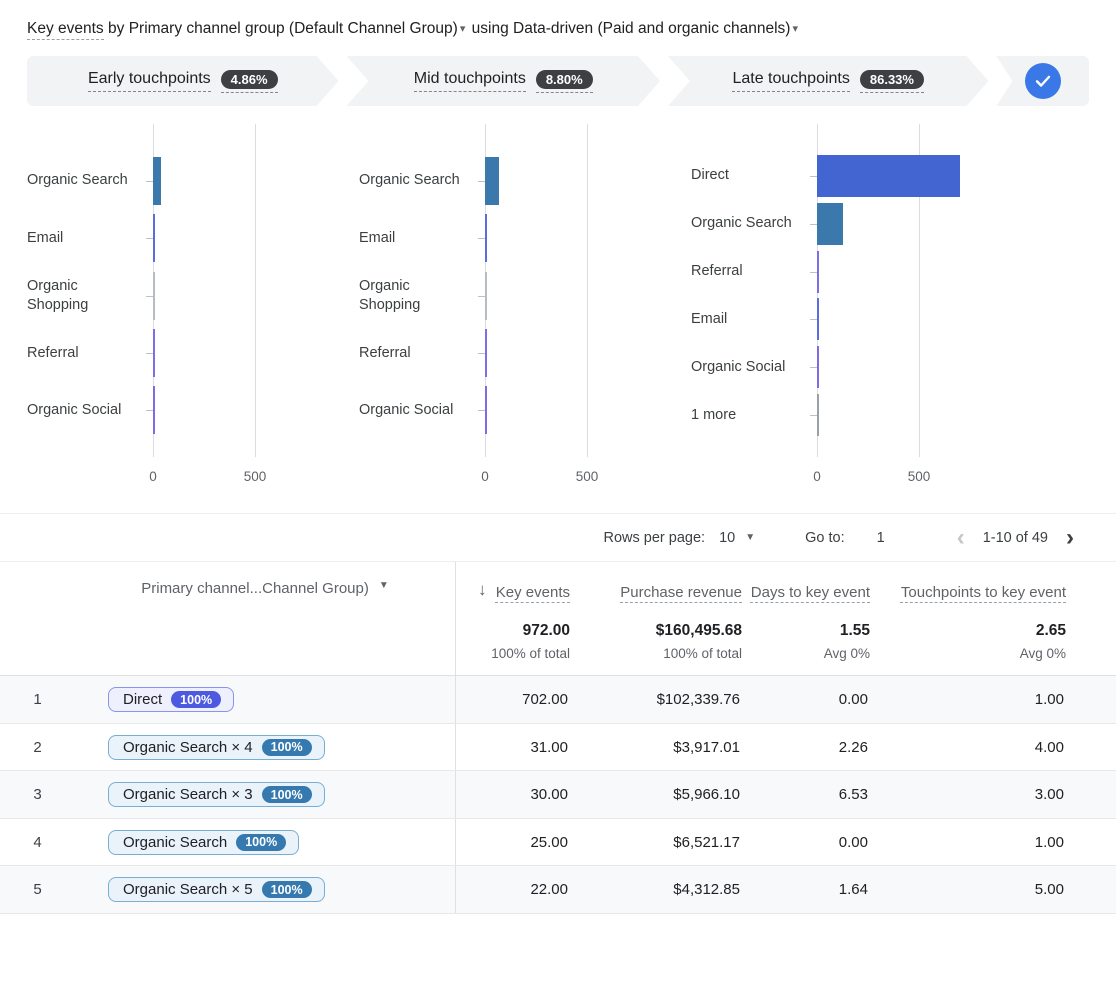 Image resolution: width=1116 pixels, height=1002 pixels. What do you see at coordinates (512, 747) in the screenshot?
I see `key-events-value: 31.00` at bounding box center [512, 747].